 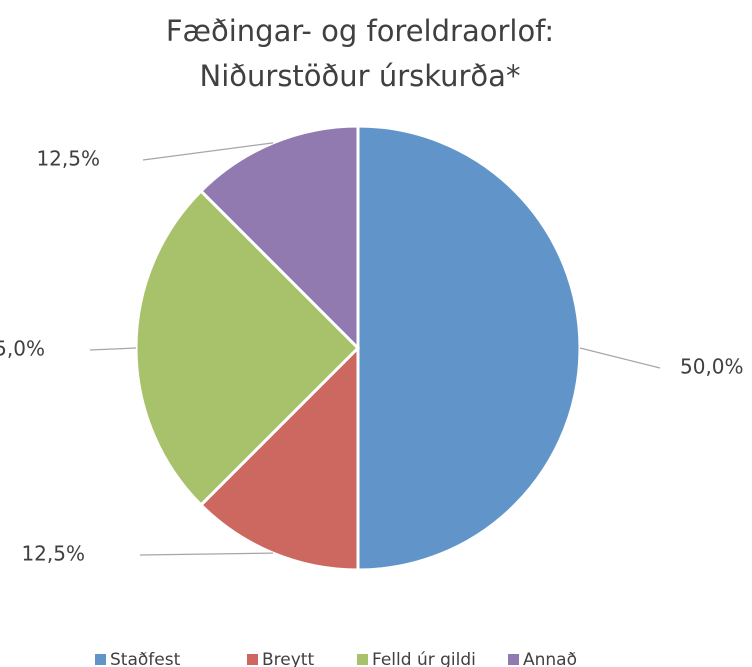 I want to click on data-label: 25,0%, so click(x=22, y=349).